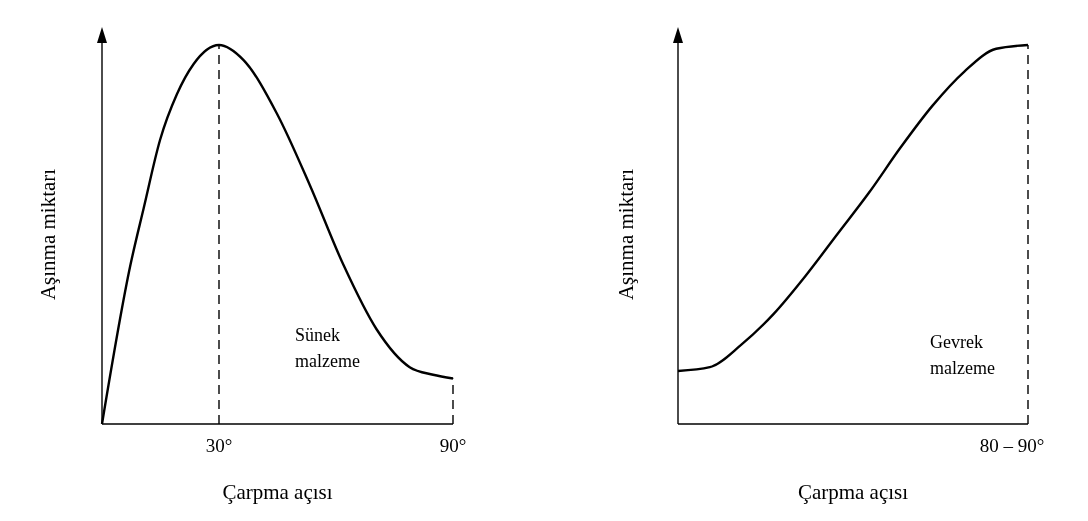  What do you see at coordinates (453, 446) in the screenshot?
I see `x-tick-label: 90°` at bounding box center [453, 446].